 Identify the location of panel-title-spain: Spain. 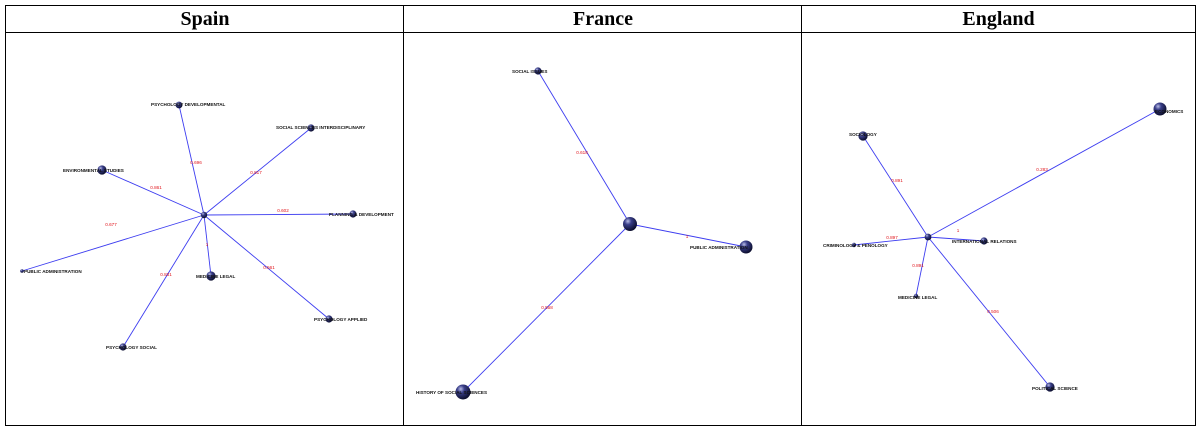
(205, 19).